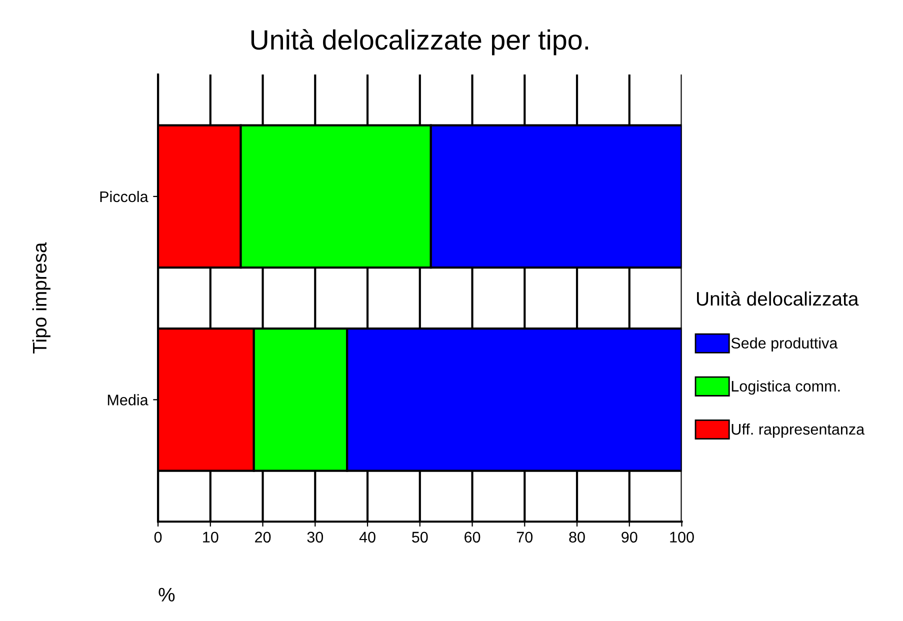  Describe the element at coordinates (420, 537) in the screenshot. I see `x-tick-label: 50` at that location.